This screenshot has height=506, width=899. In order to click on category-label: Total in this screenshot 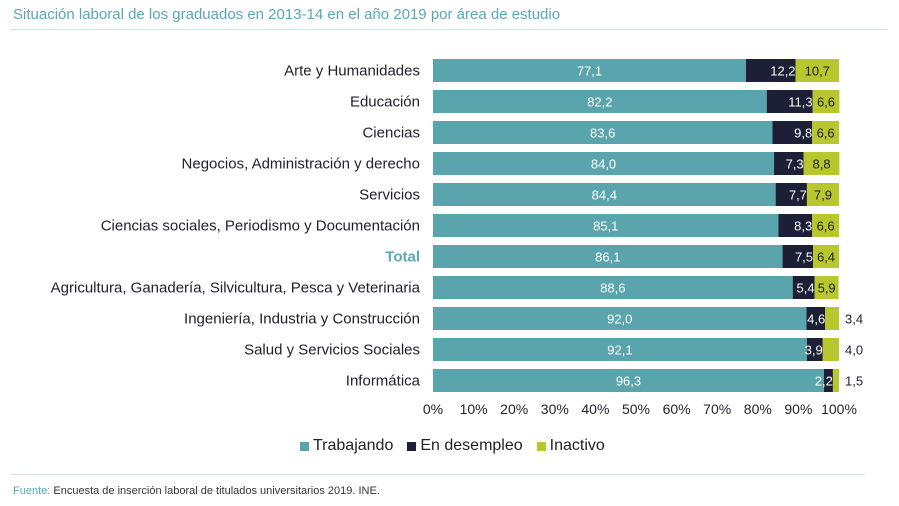, I will do `click(402, 257)`.